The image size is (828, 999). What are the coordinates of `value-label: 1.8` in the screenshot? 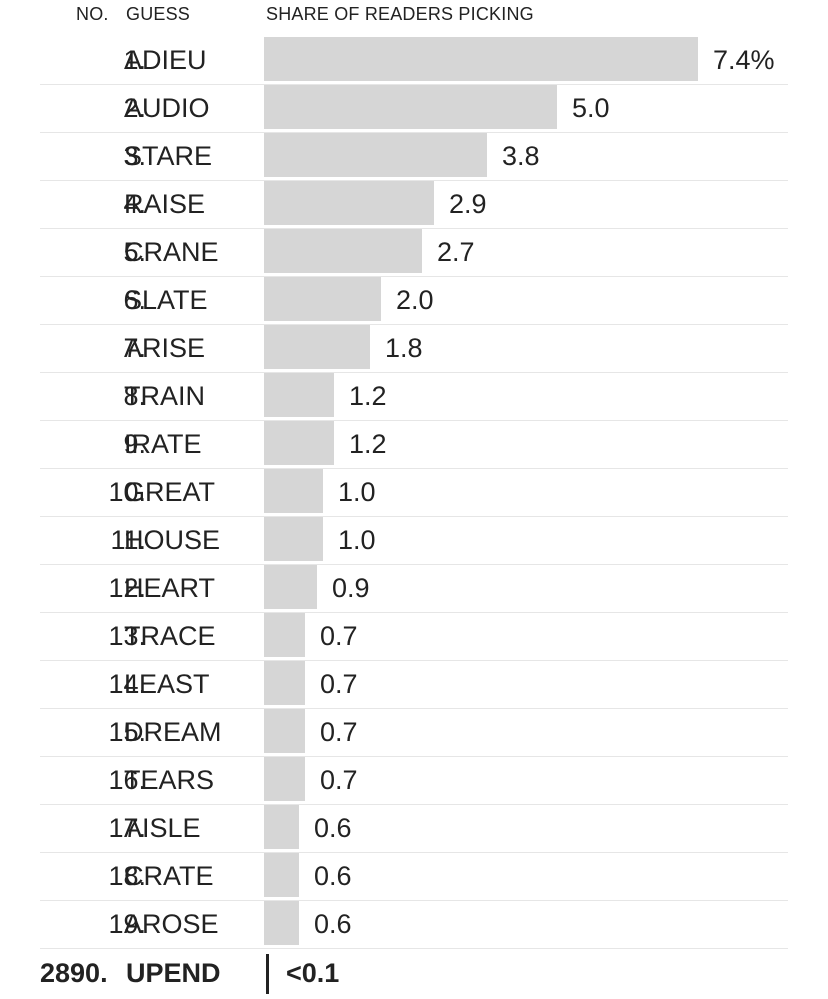 It's located at (404, 348).